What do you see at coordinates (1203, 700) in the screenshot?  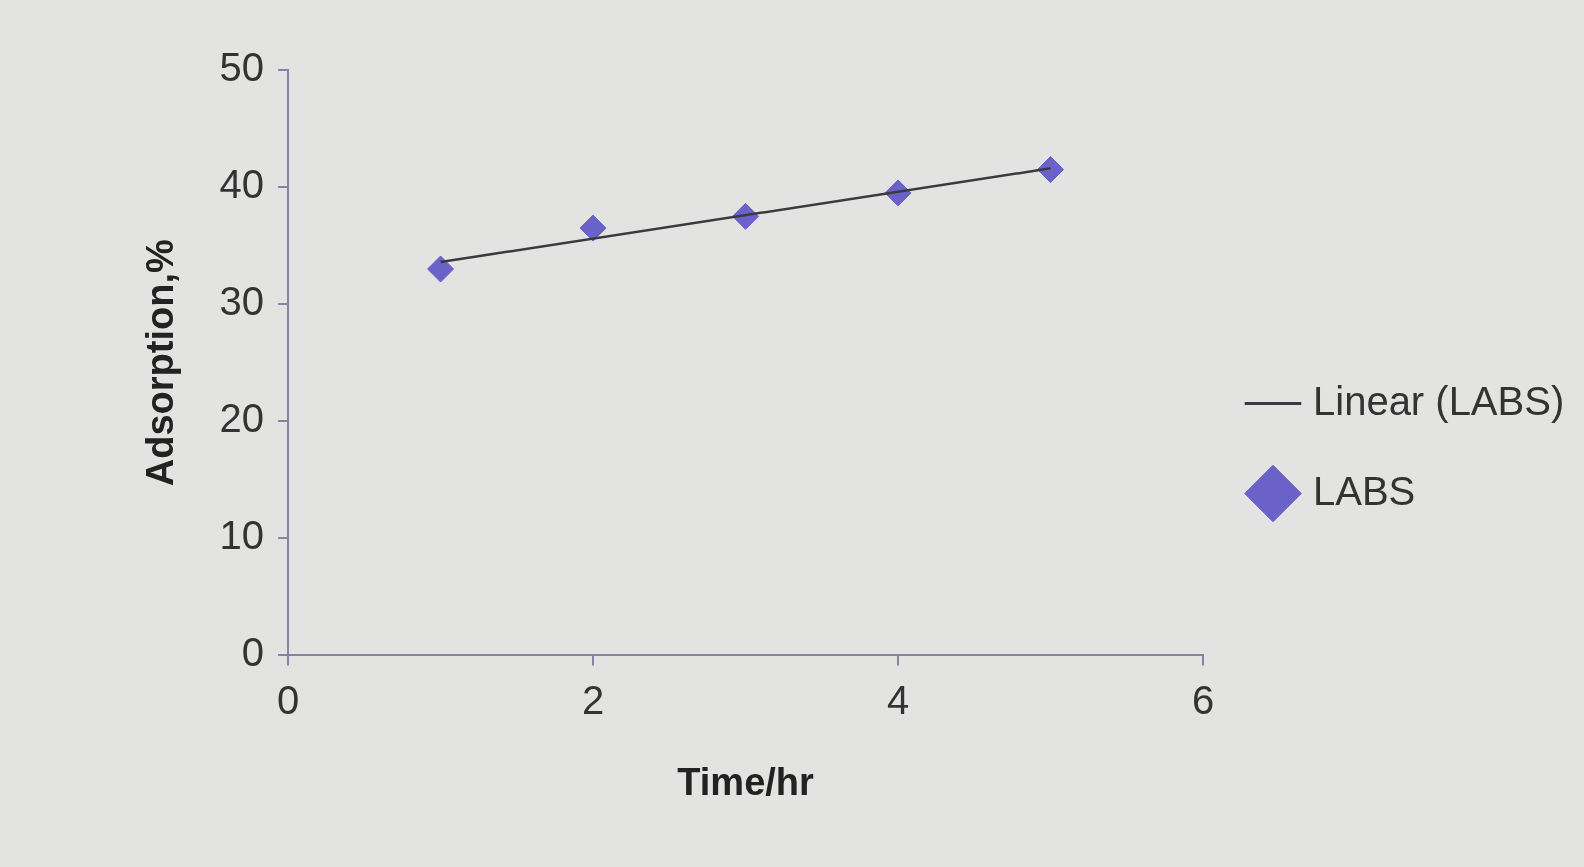 I see `x-tick-label: 6` at bounding box center [1203, 700].